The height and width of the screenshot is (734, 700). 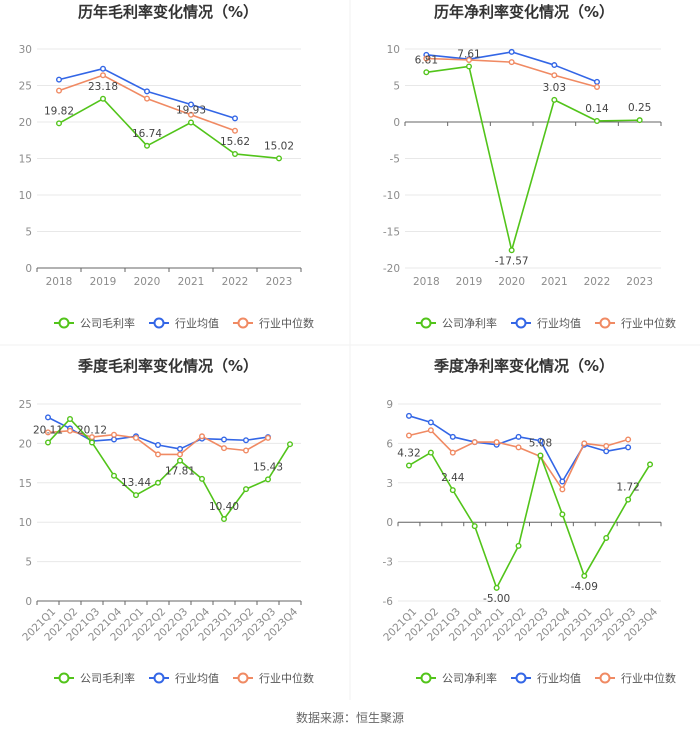 I want to click on y-tick-label: 6, so click(x=389, y=444).